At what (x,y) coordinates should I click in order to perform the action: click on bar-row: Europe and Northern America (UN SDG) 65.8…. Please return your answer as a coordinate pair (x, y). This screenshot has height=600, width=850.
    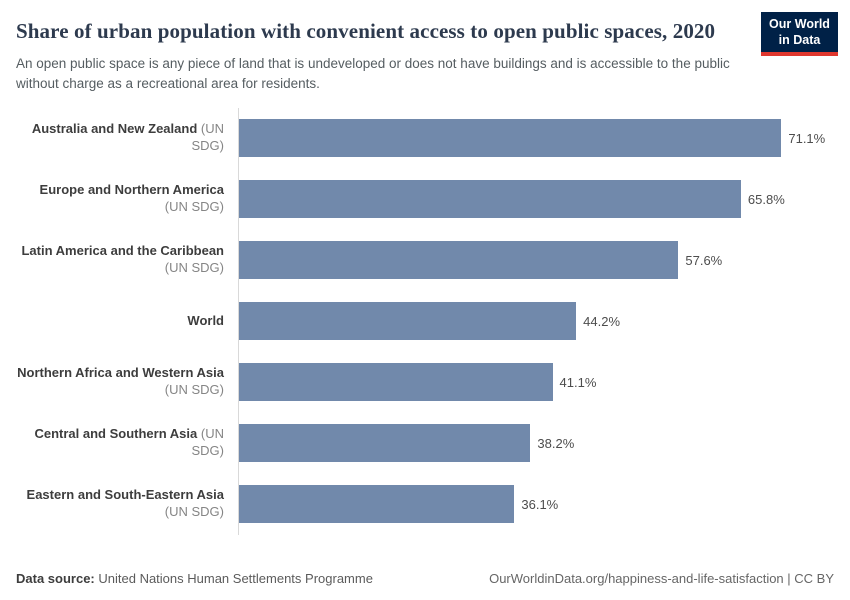
    Looking at the image, I should click on (425, 199).